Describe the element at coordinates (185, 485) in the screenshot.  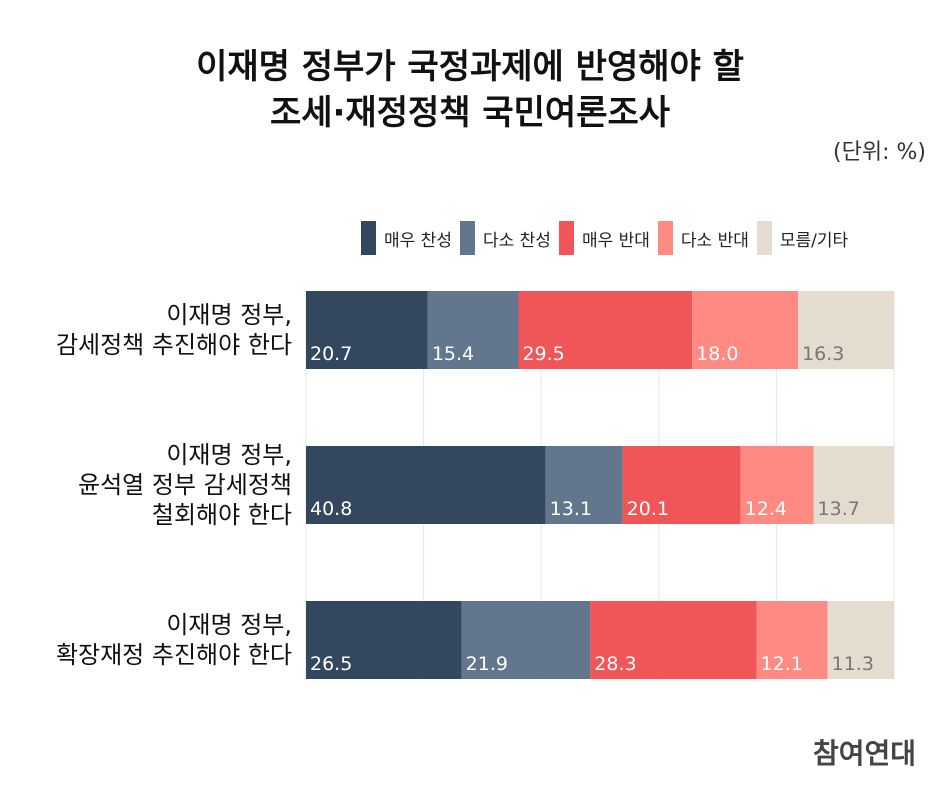
I see `category-label: 이재명 정부, 윤석열 정부 감세정책 철회해야 한다` at that location.